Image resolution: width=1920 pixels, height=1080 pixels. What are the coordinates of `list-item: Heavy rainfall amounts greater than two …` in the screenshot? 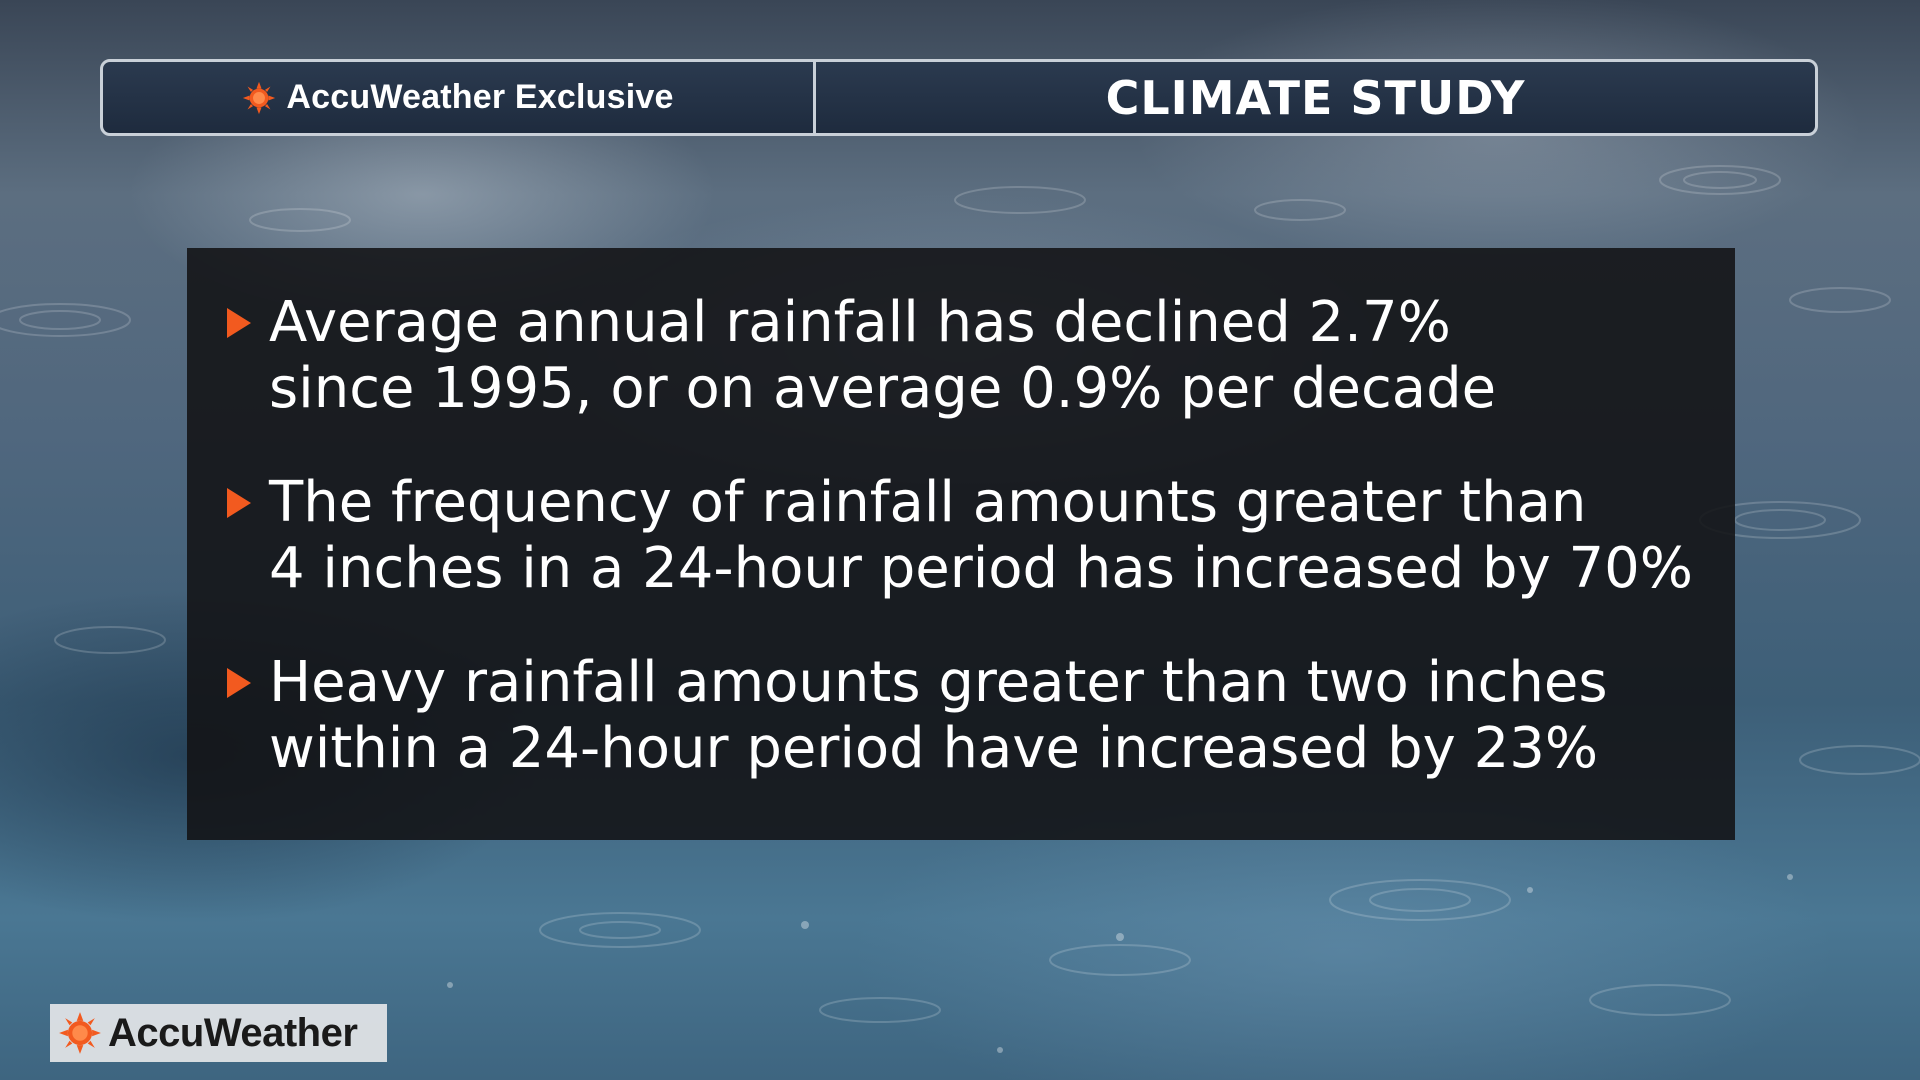 It's located at (966, 716).